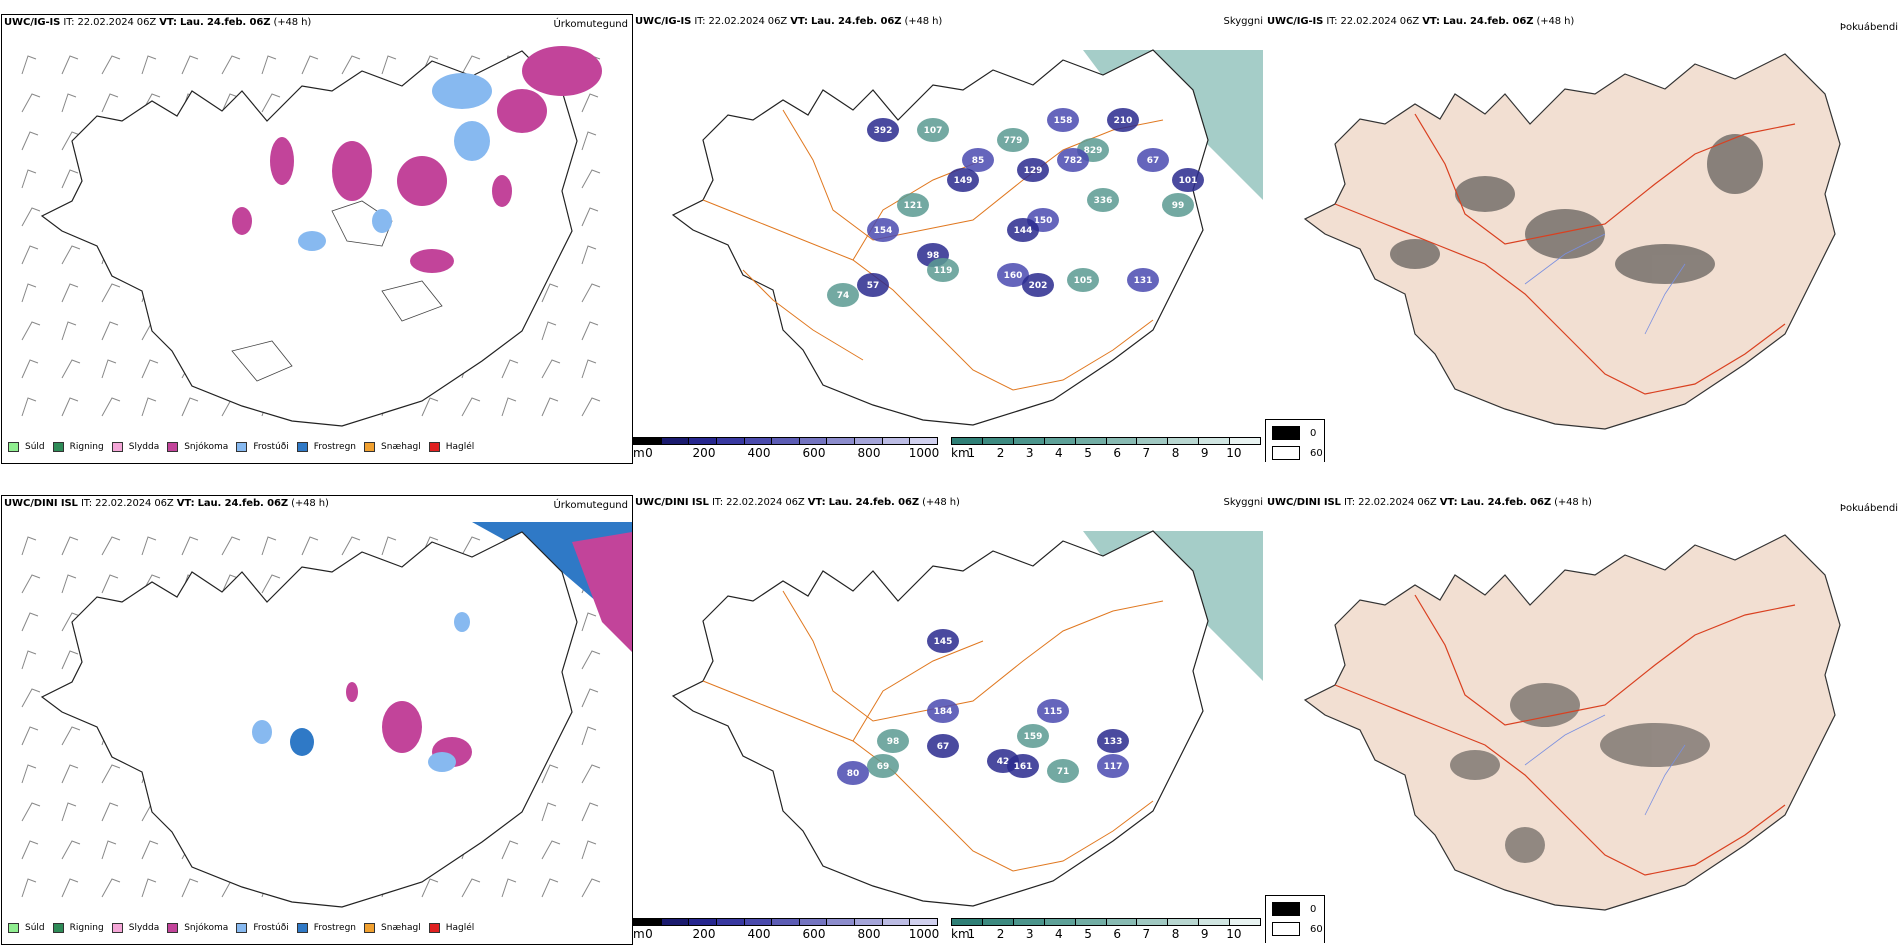 The image size is (1900, 950). What do you see at coordinates (883, 231) in the screenshot?
I see `ceiling-label: 154` at bounding box center [883, 231].